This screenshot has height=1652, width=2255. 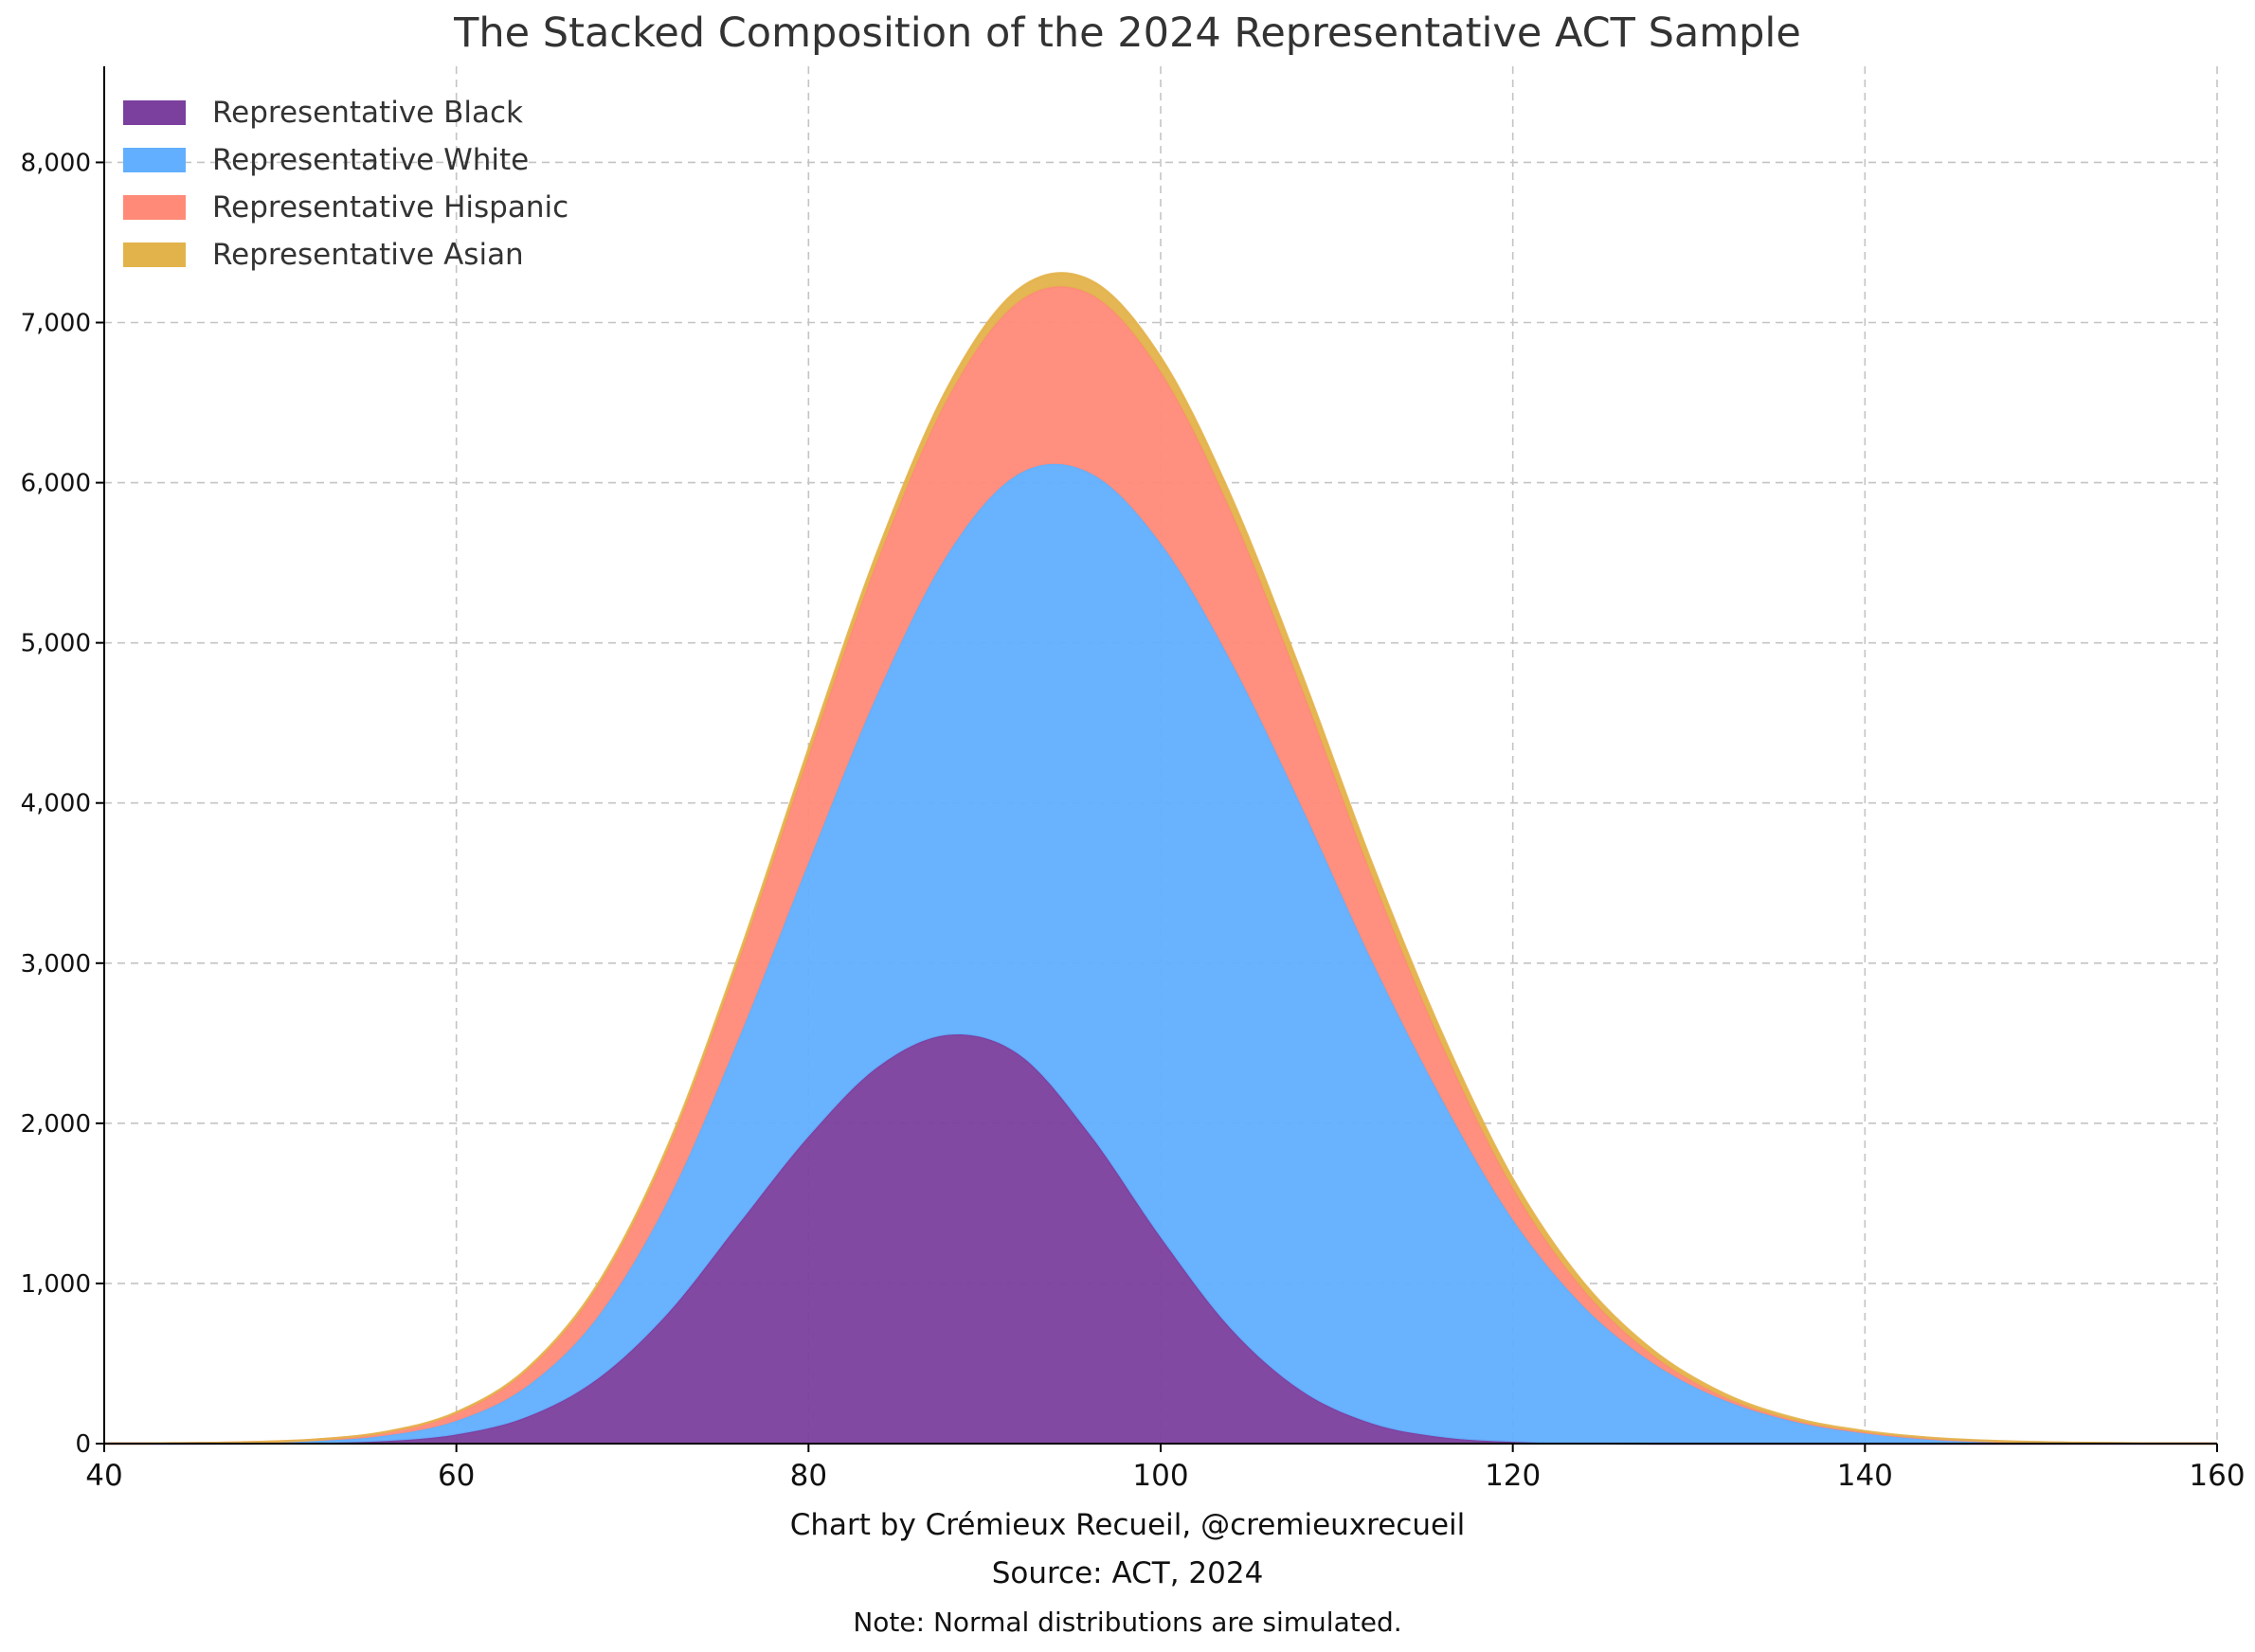 What do you see at coordinates (56, 964) in the screenshot?
I see `y-tick-label: 3,000` at bounding box center [56, 964].